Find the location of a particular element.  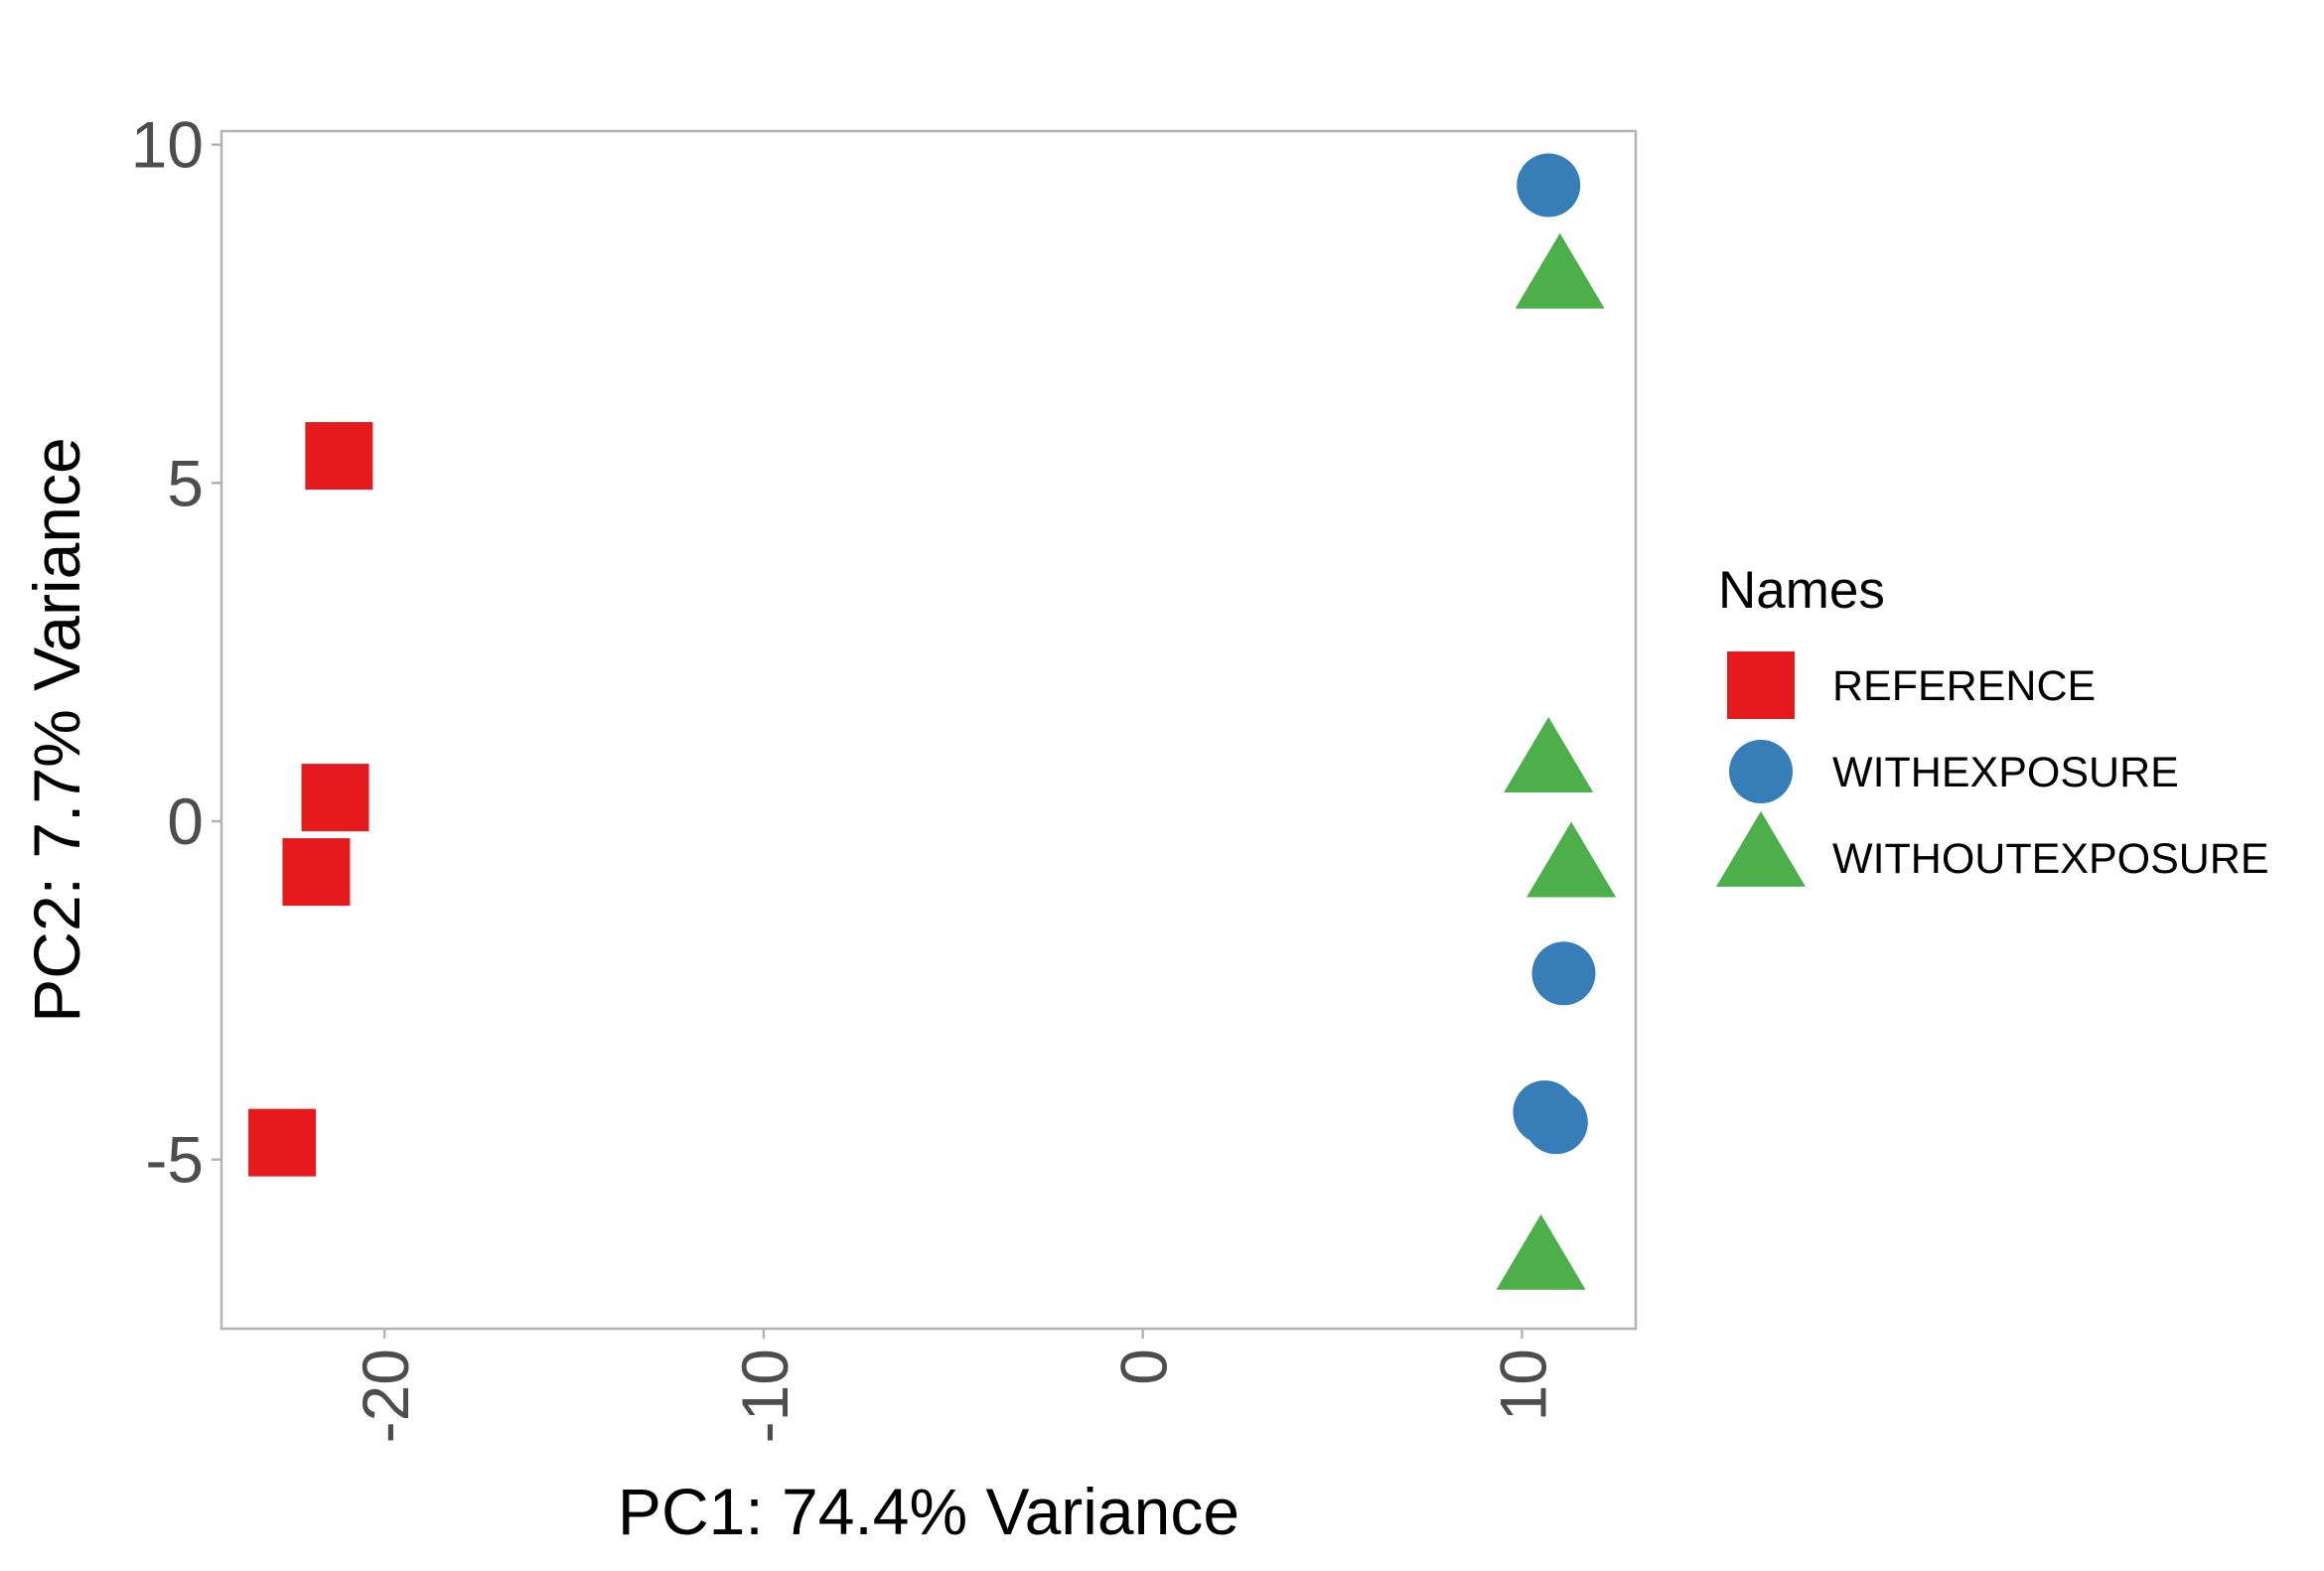

y-tick-label: 0 is located at coordinates (185, 821).